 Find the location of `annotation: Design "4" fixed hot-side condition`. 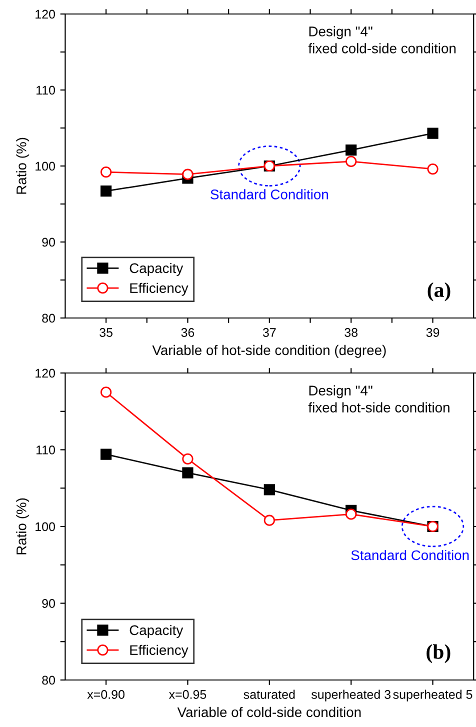

annotation: Design "4" fixed hot-side condition is located at coordinates (379, 398).